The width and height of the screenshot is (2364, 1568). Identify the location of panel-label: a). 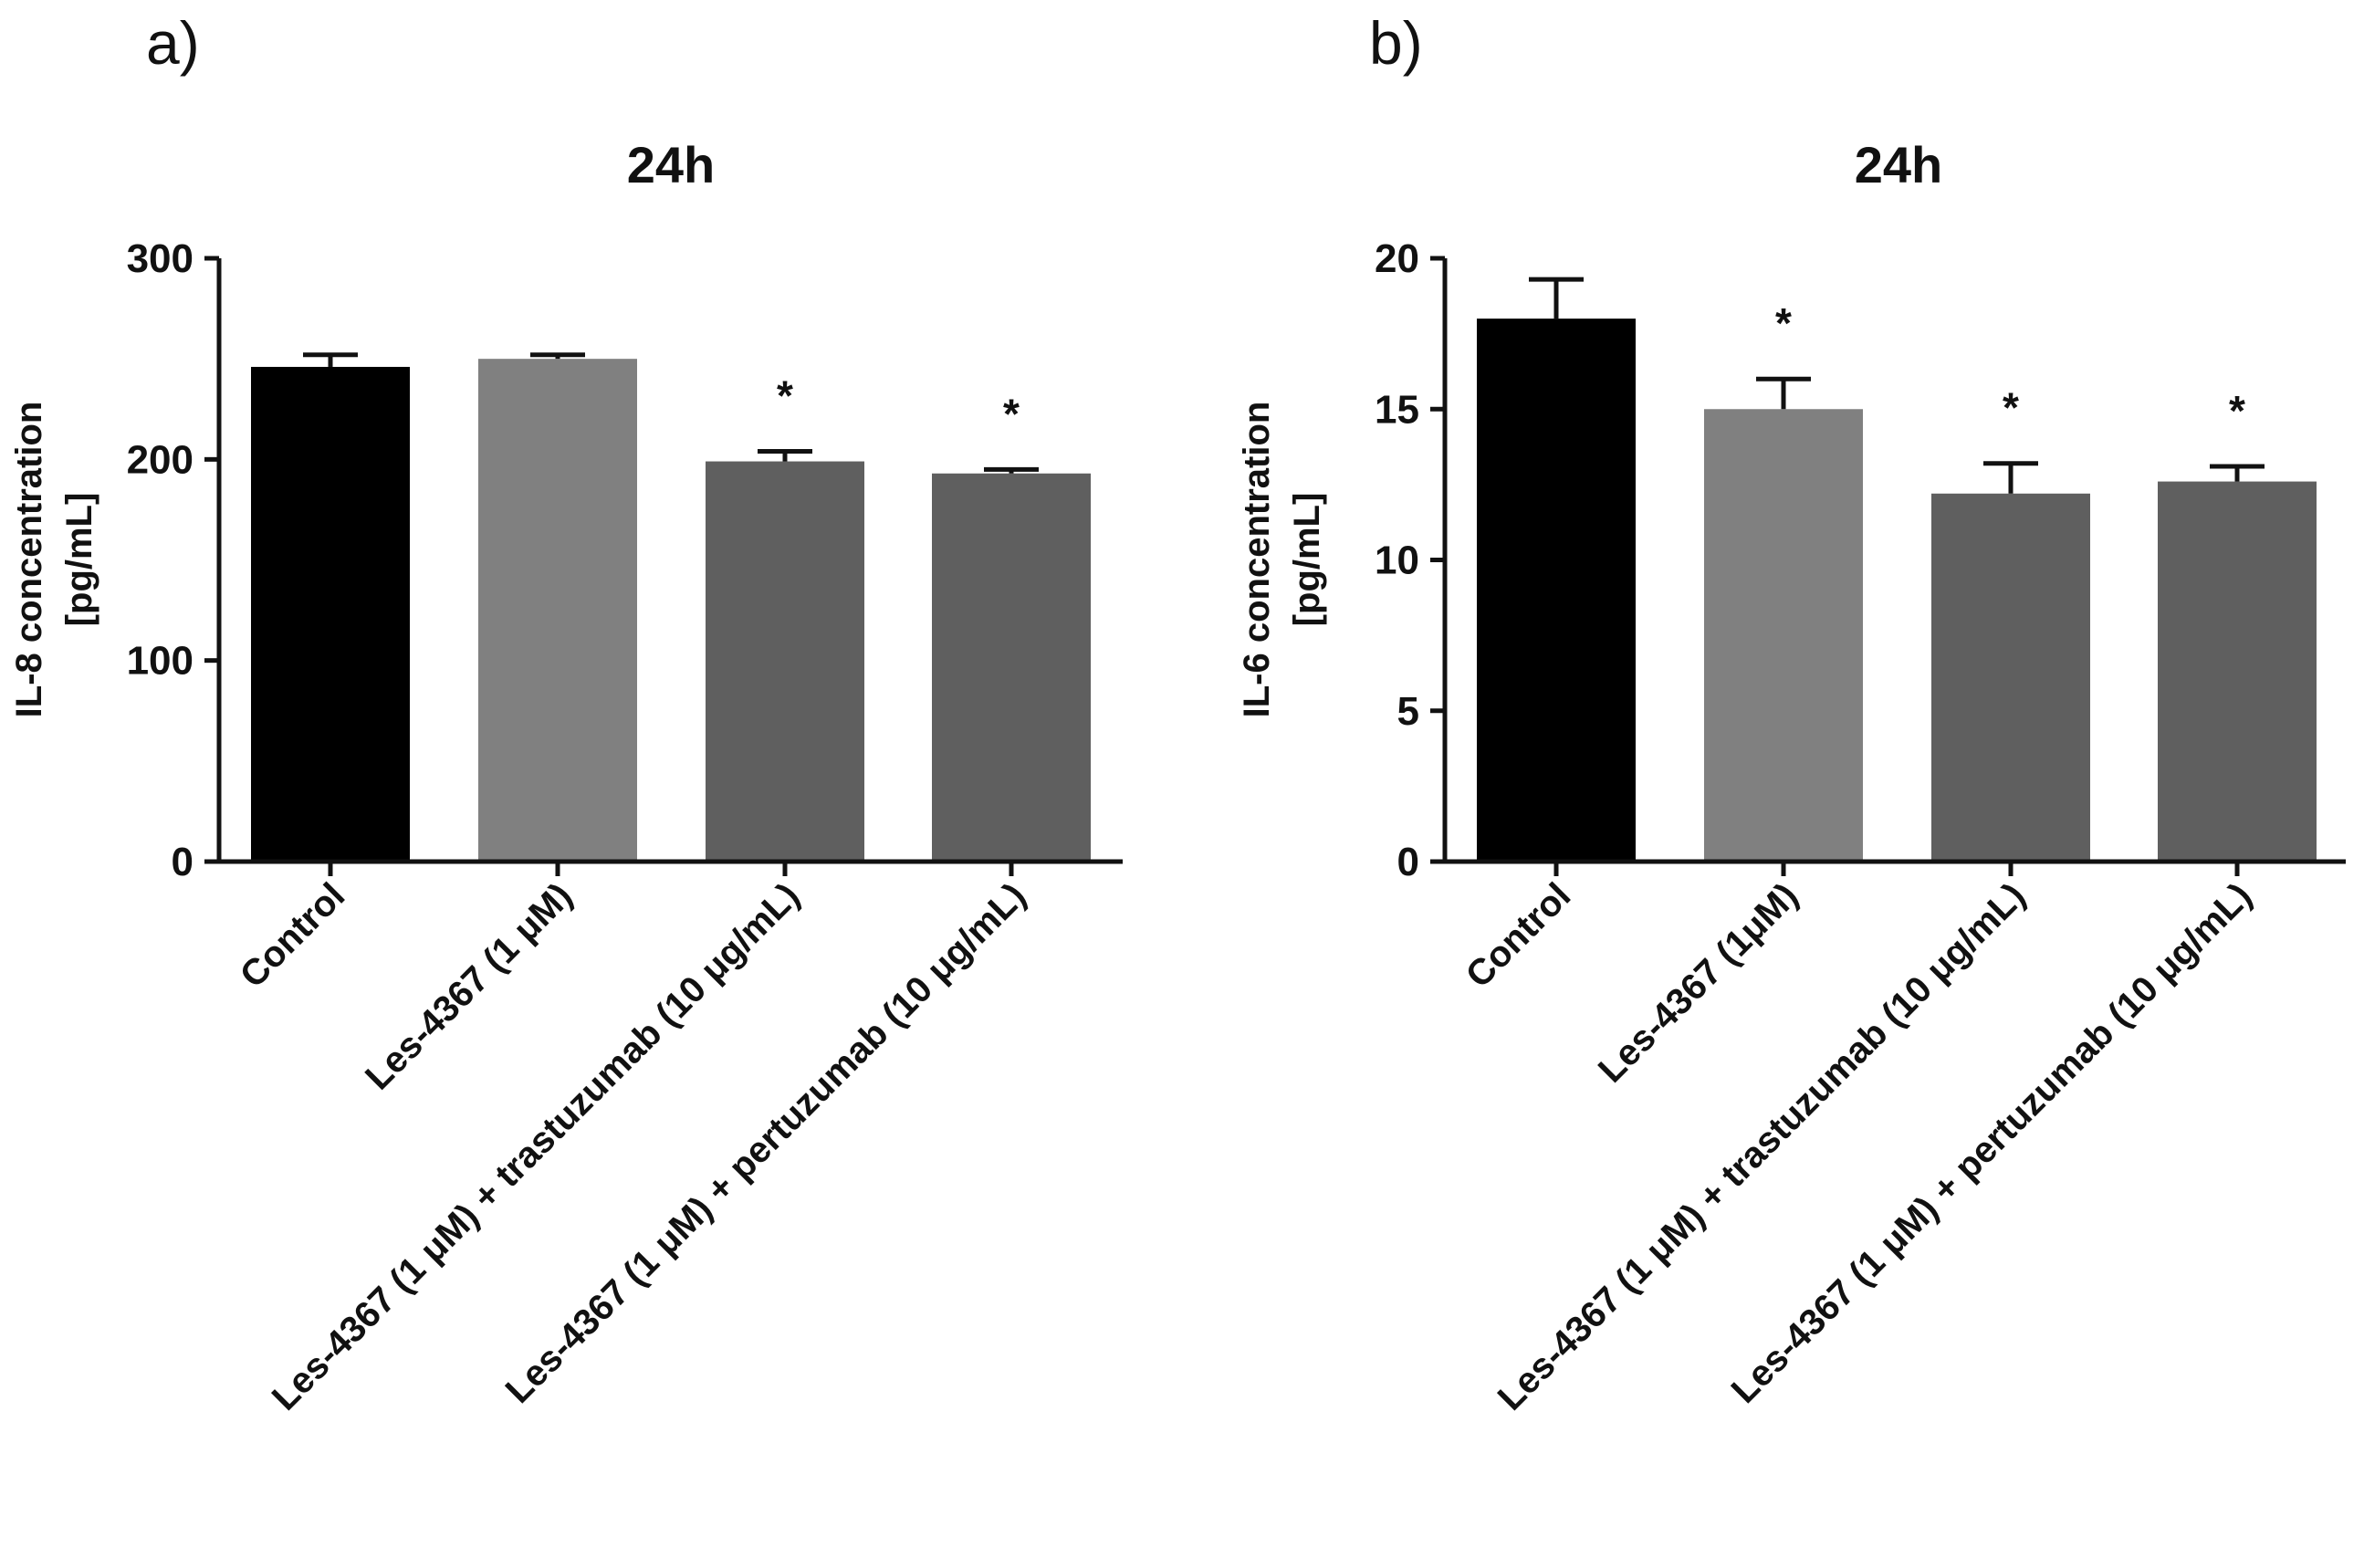
(173, 43).